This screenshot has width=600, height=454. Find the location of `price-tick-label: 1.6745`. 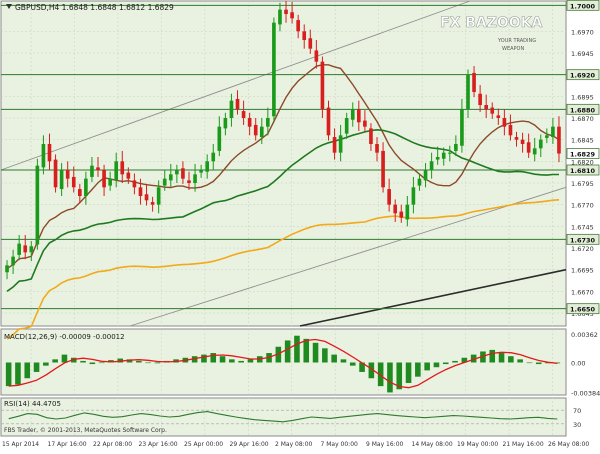

price-tick-label: 1.6745 is located at coordinates (582, 227).